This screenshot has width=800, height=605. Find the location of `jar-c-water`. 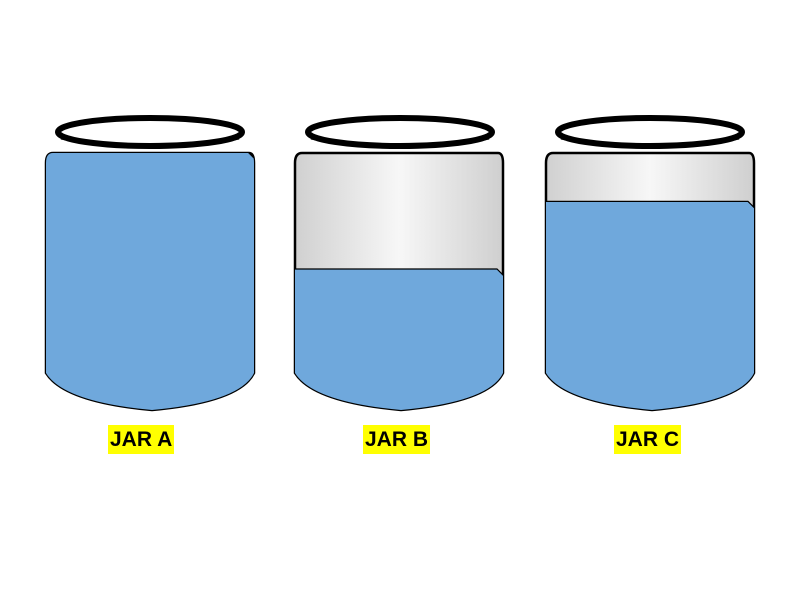

jar-c-water is located at coordinates (650, 305).